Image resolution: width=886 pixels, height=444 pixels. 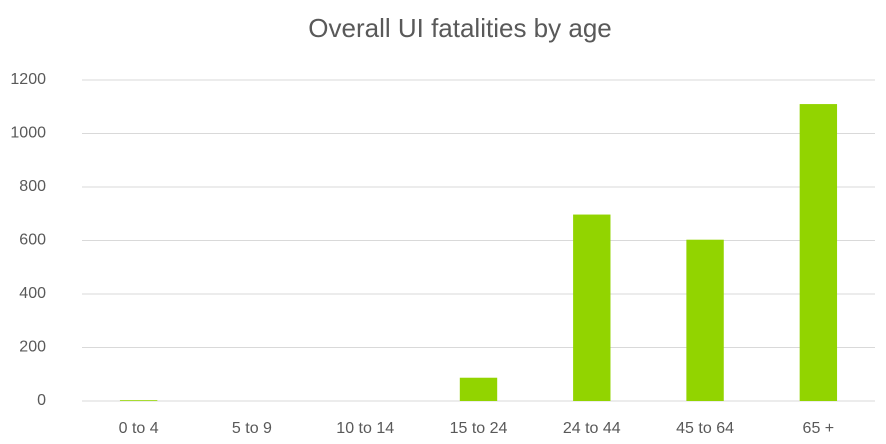 I want to click on x-tick-label: 15 to 24, so click(x=479, y=428).